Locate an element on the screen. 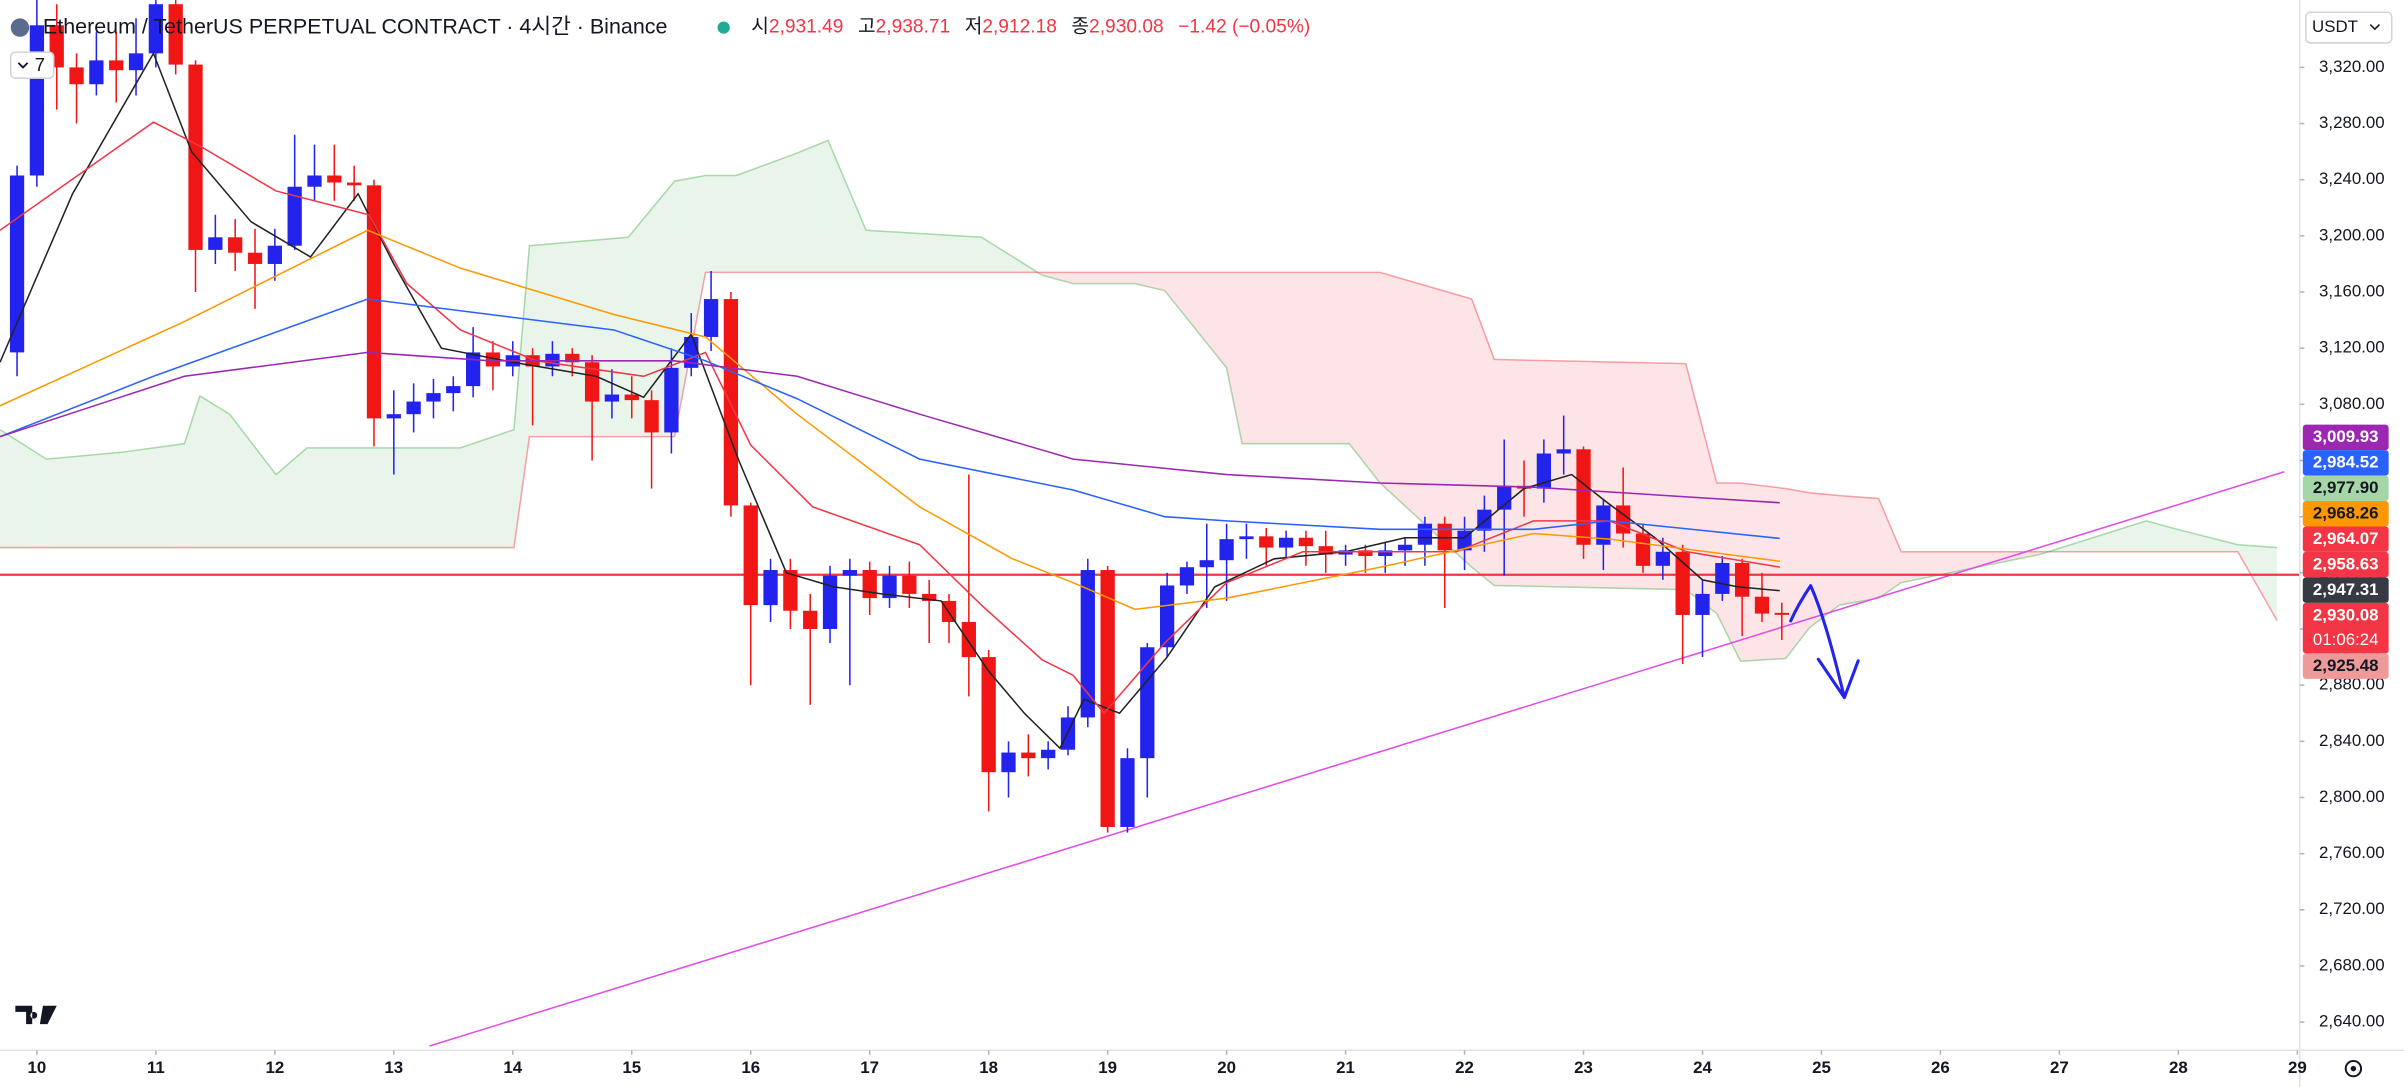 The height and width of the screenshot is (1087, 2404). x-tick-label: 23 is located at coordinates (1583, 1067).